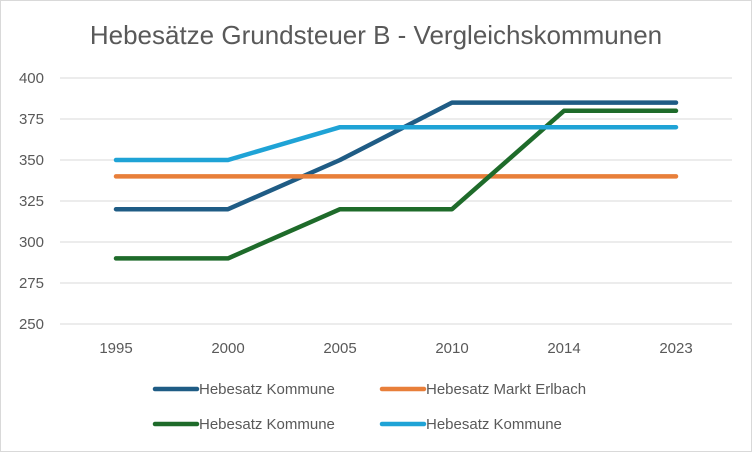 This screenshot has width=752, height=452. Describe the element at coordinates (339, 348) in the screenshot. I see `x-tick-label: 2005` at that location.